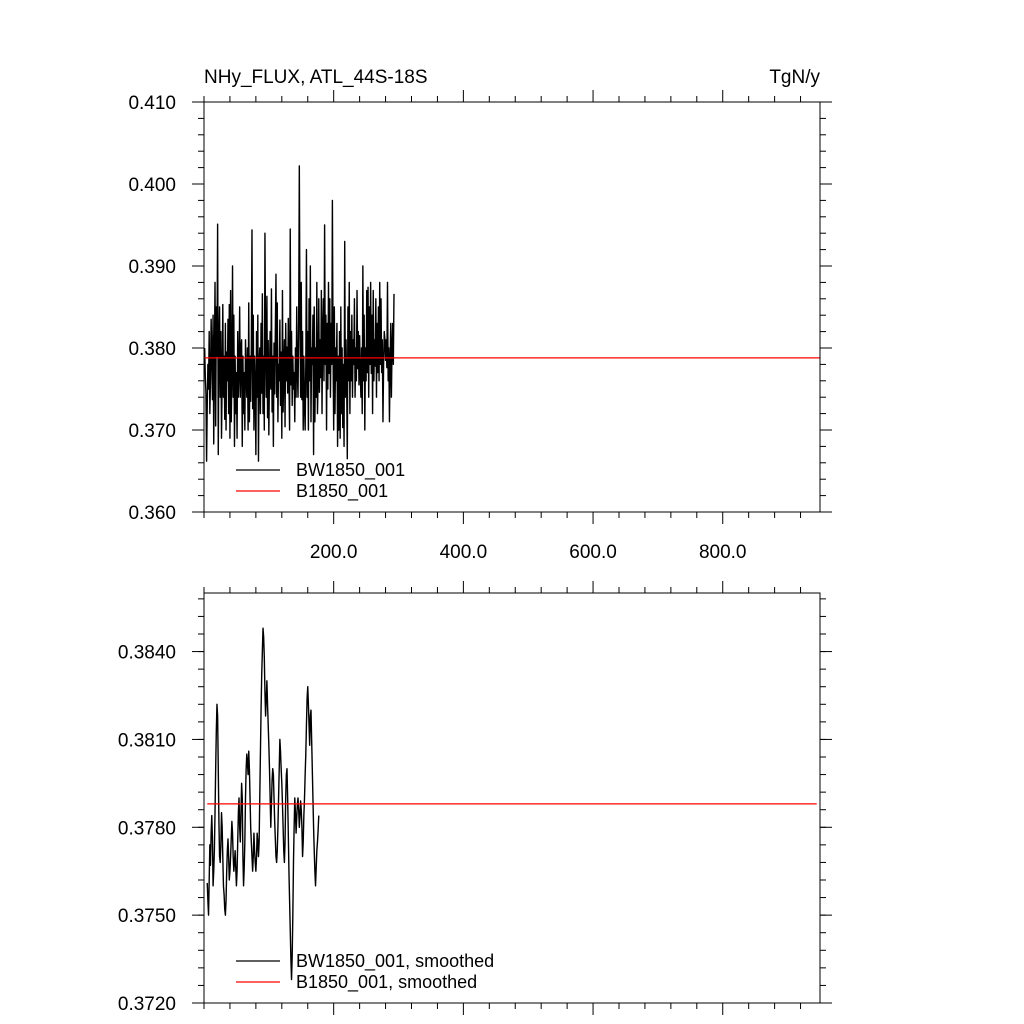 This screenshot has height=1024, width=1024. Describe the element at coordinates (334, 552) in the screenshot. I see `x-tick-label: 200.0` at that location.